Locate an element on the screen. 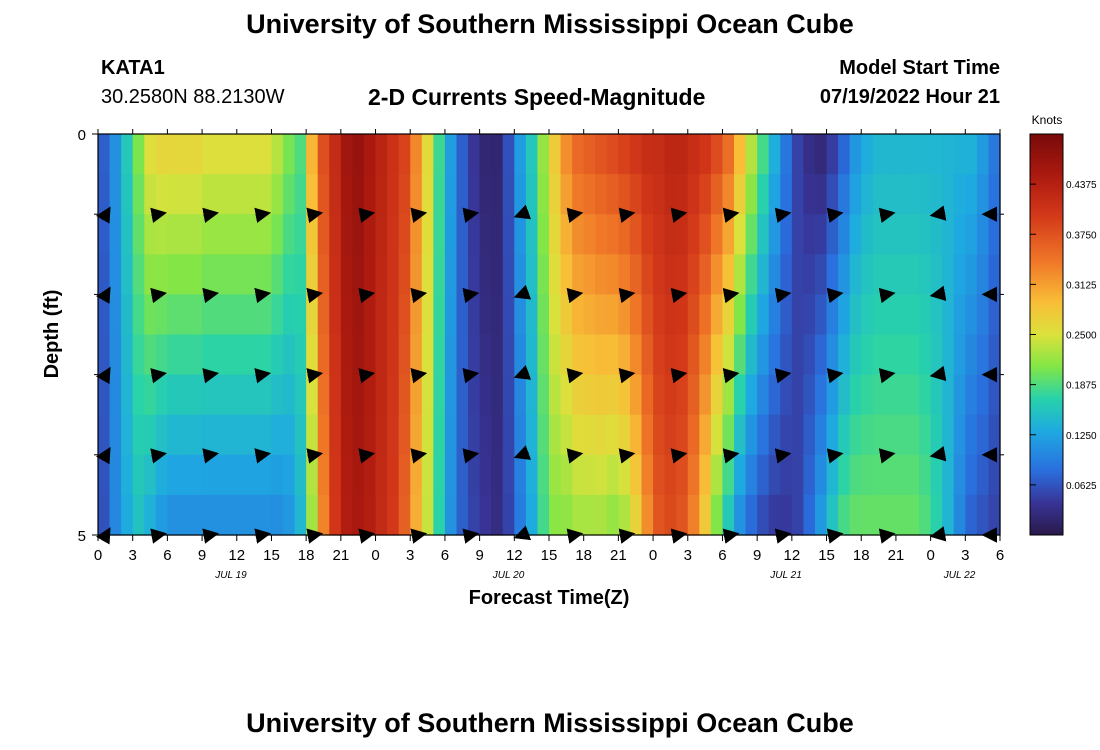  x-tick-label: 21 is located at coordinates (341, 555).